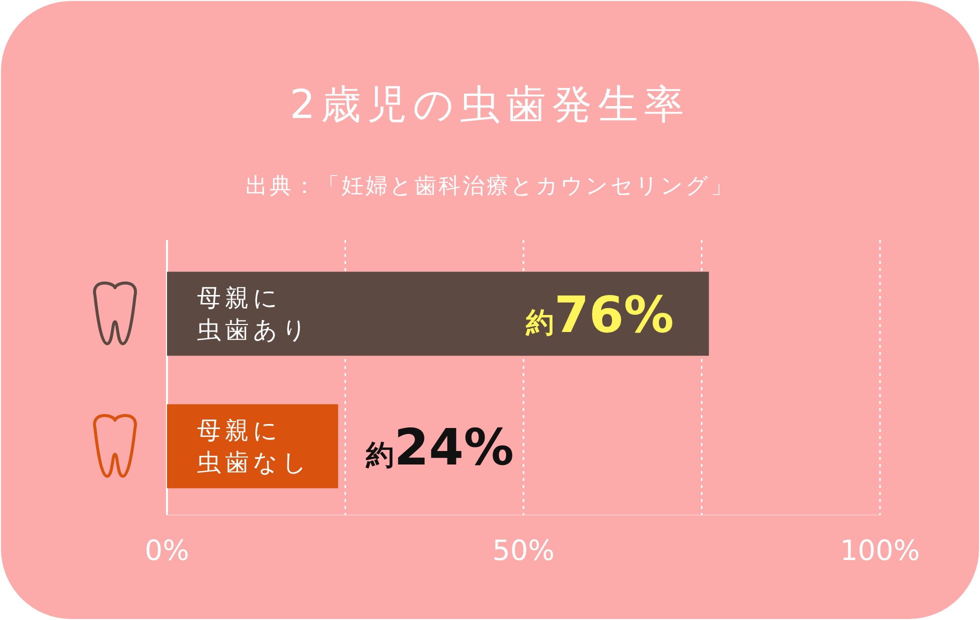 The height and width of the screenshot is (620, 980). Describe the element at coordinates (167, 550) in the screenshot. I see `x-tick-label: 0%` at that location.